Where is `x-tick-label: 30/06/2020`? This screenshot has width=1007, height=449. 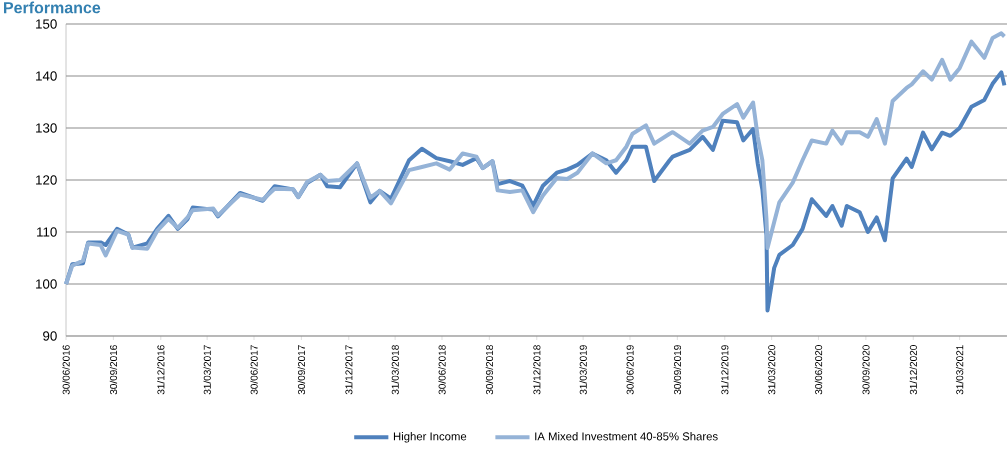
x-tick-label: 30/06/2020 is located at coordinates (818, 370).